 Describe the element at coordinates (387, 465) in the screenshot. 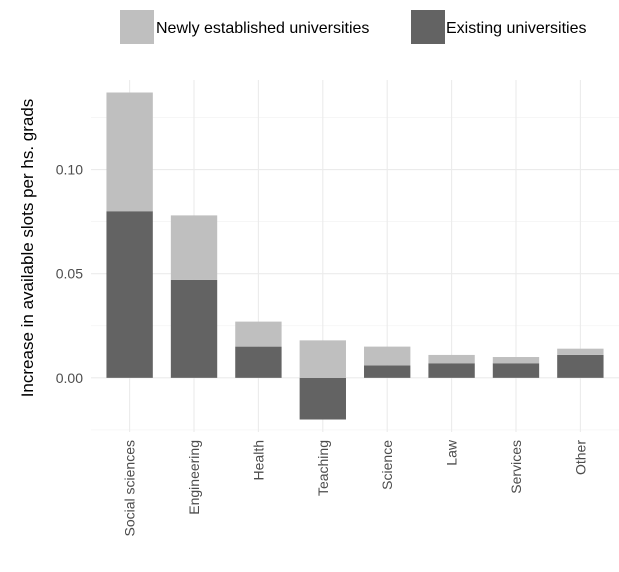

I see `x-tick-label: Science` at that location.